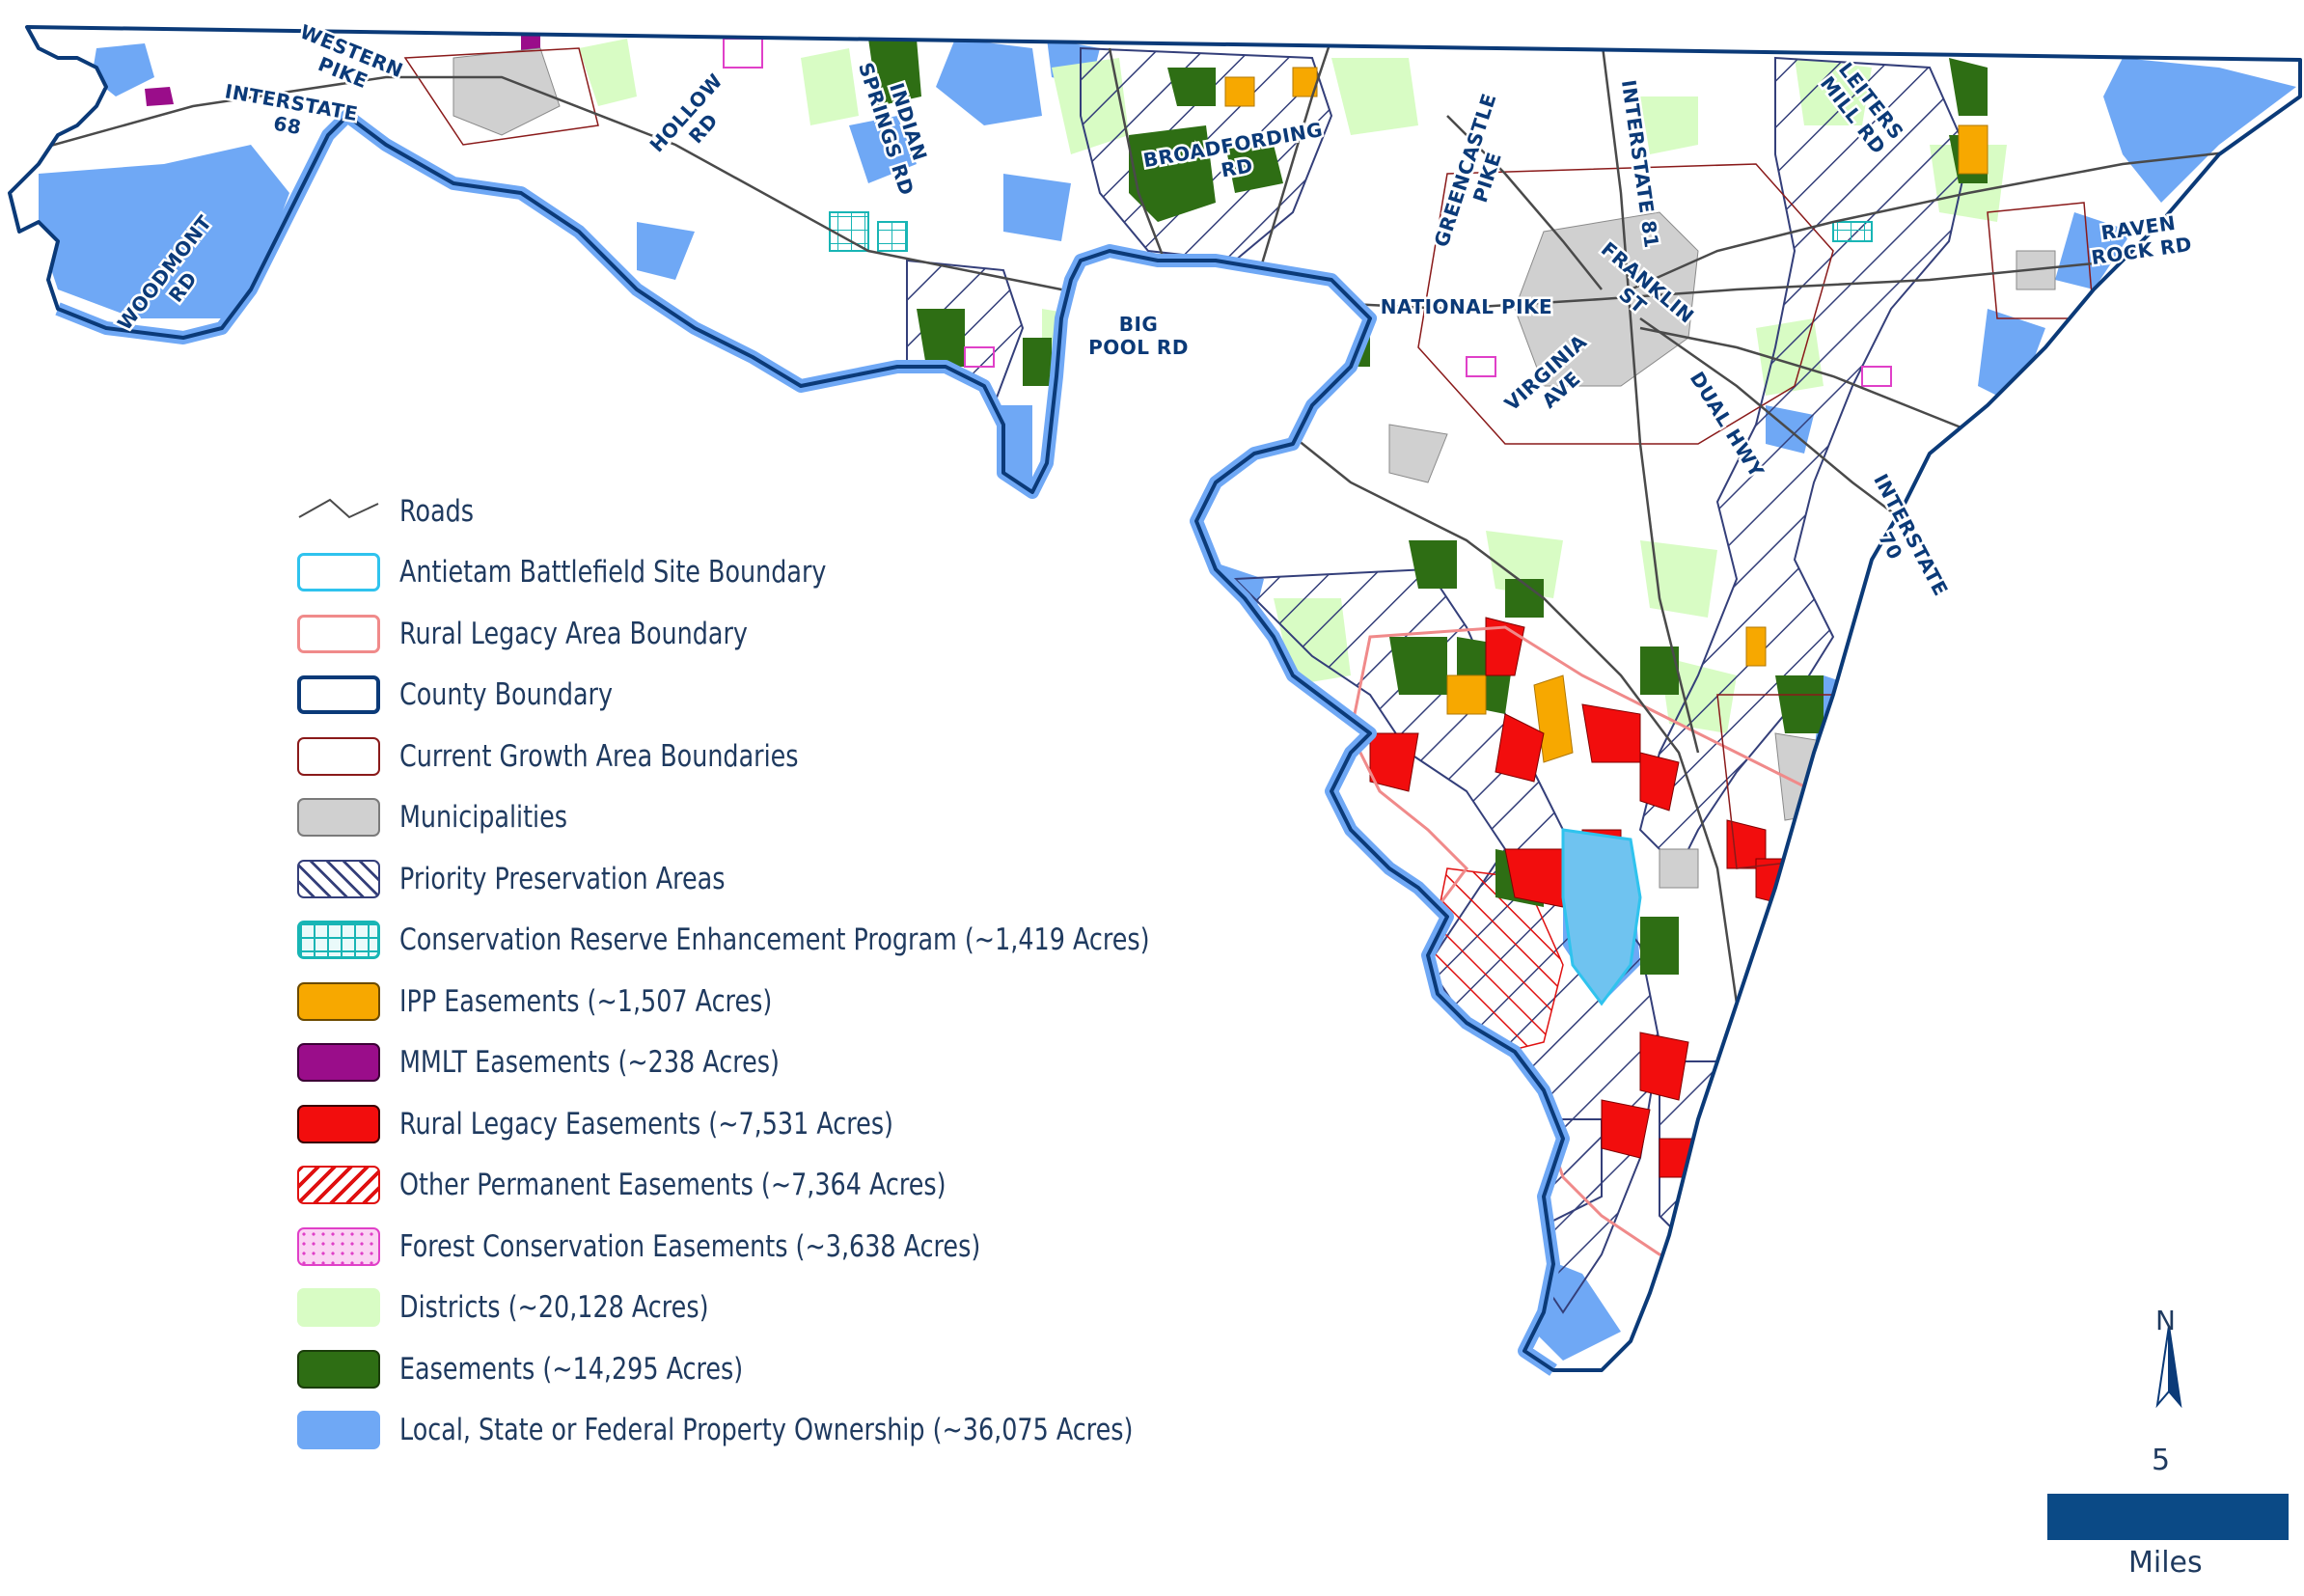  Describe the element at coordinates (338, 756) in the screenshot. I see `legend-swatch-growth-area` at that location.